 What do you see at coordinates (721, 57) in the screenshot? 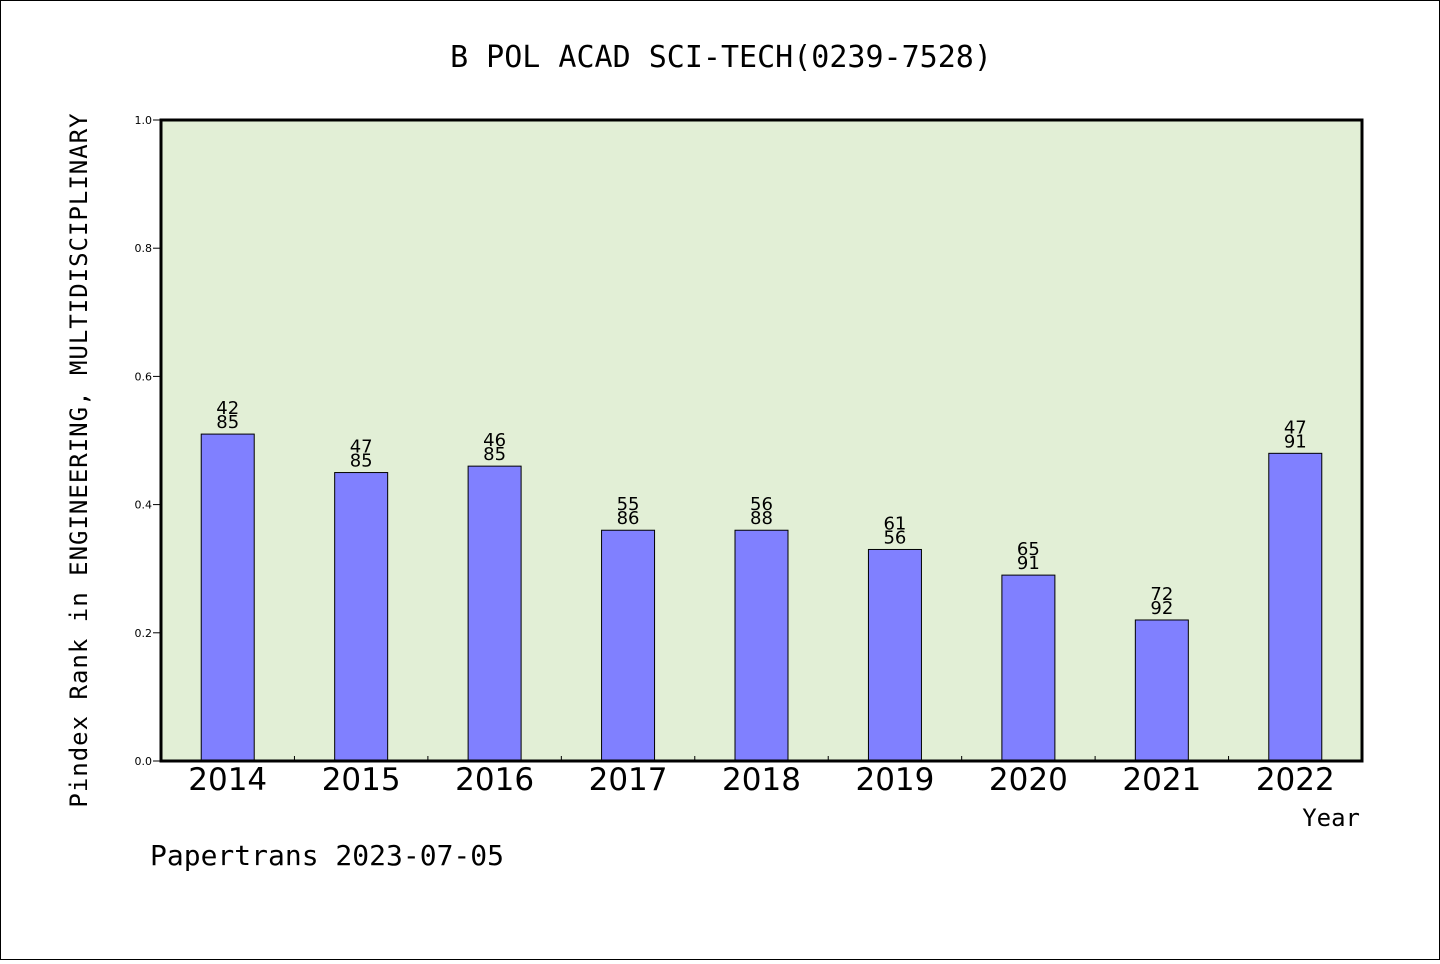
I see `chart-title: B POL ACAD SCI-TECH(0239-7528)` at bounding box center [721, 57].